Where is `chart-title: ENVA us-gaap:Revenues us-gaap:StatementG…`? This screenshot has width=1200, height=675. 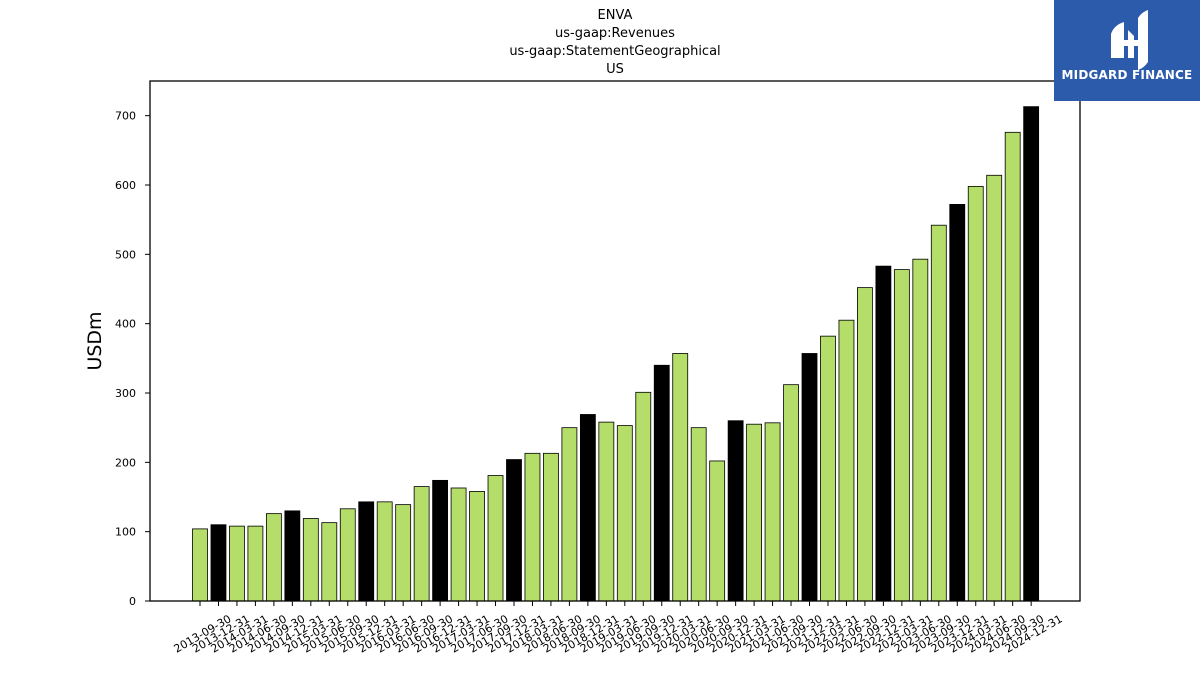
chart-title: ENVA us-gaap:Revenues us-gaap:StatementG… is located at coordinates (600, 43).